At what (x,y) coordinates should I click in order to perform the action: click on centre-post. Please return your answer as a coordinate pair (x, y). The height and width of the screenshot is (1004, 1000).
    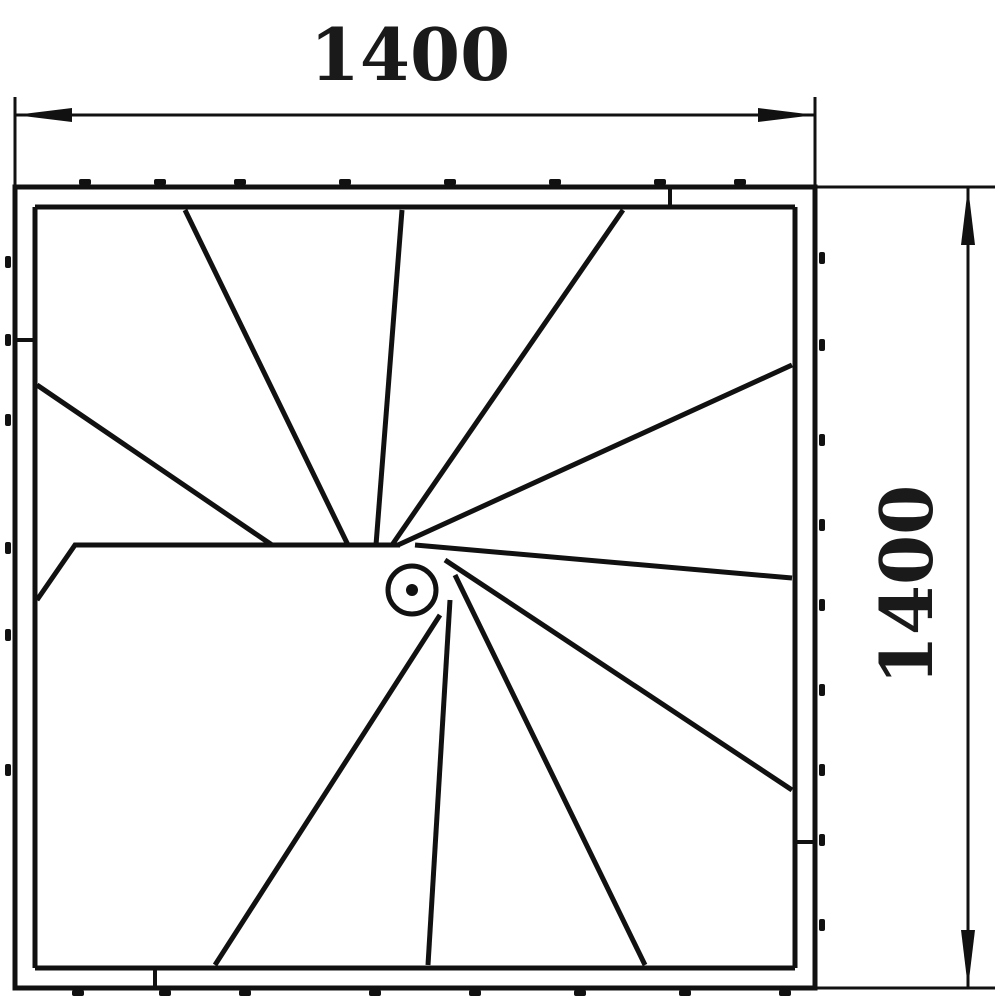
    Looking at the image, I should click on (412, 590).